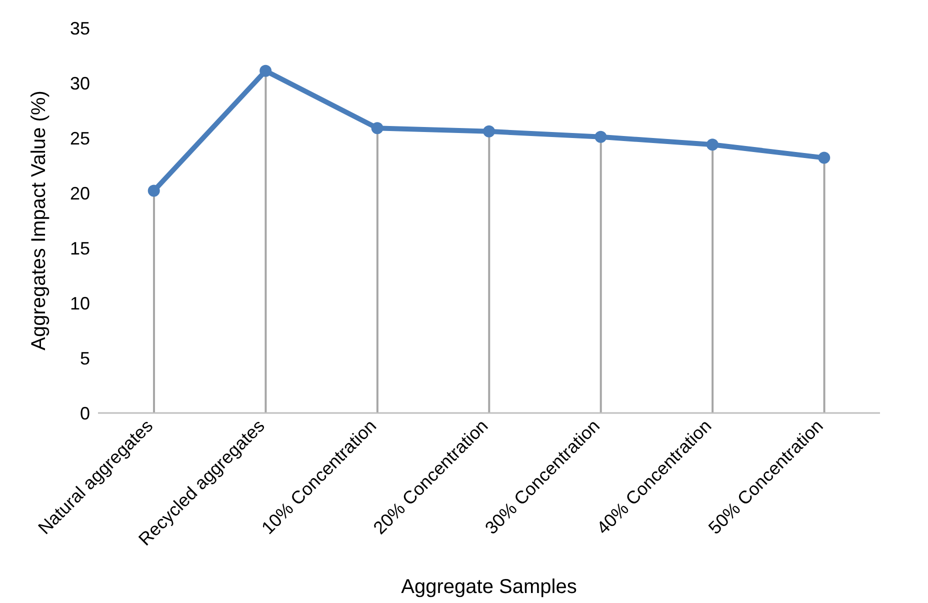 The width and height of the screenshot is (928, 603). What do you see at coordinates (80, 28) in the screenshot?
I see `y-tick-label: 35` at bounding box center [80, 28].